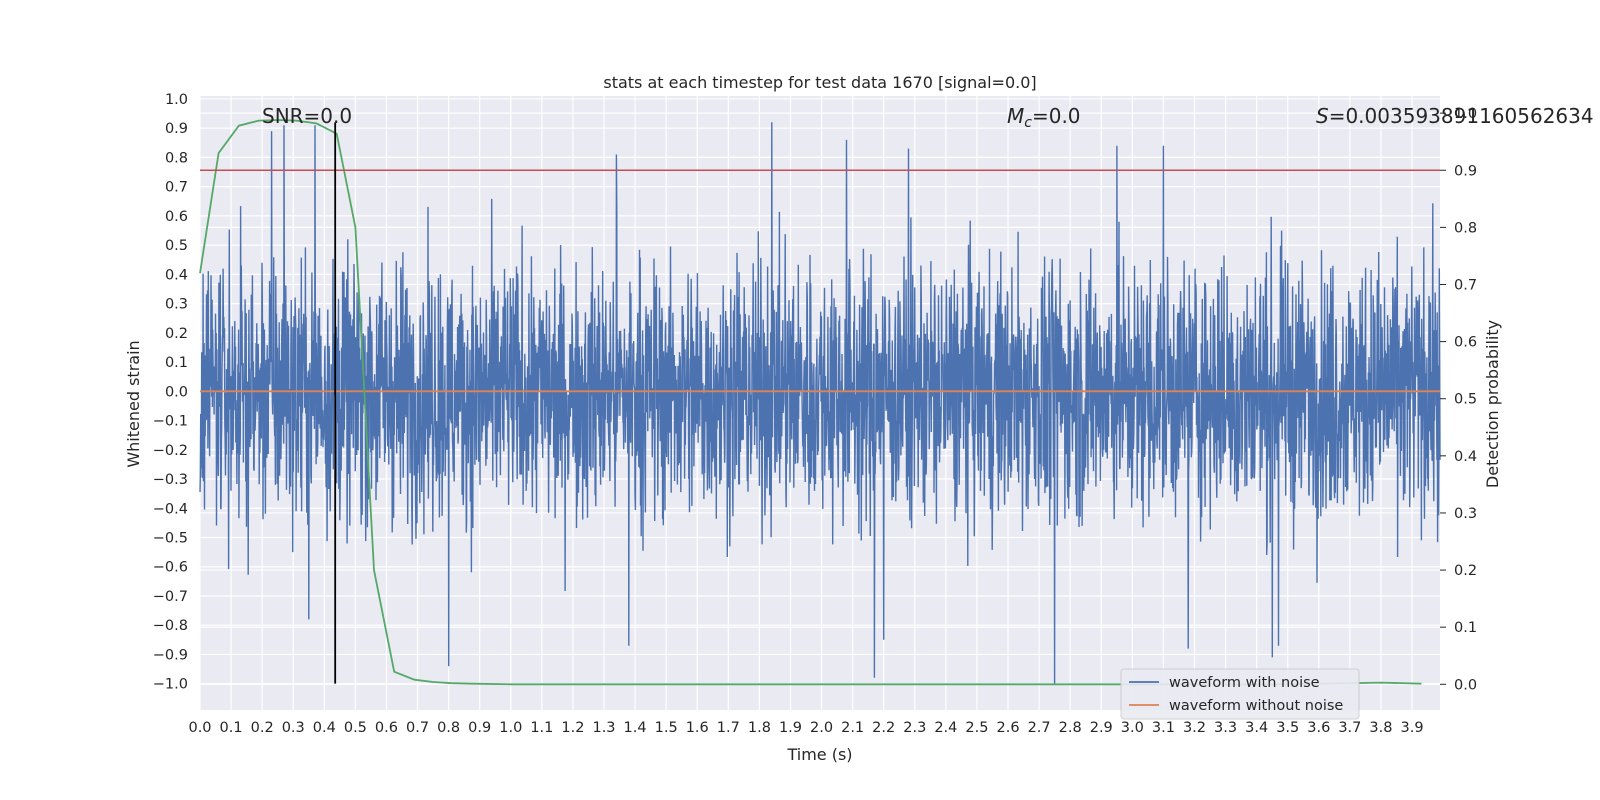 This screenshot has width=1600, height=800. I want to click on x-tick-label: 0.9, so click(479, 728).